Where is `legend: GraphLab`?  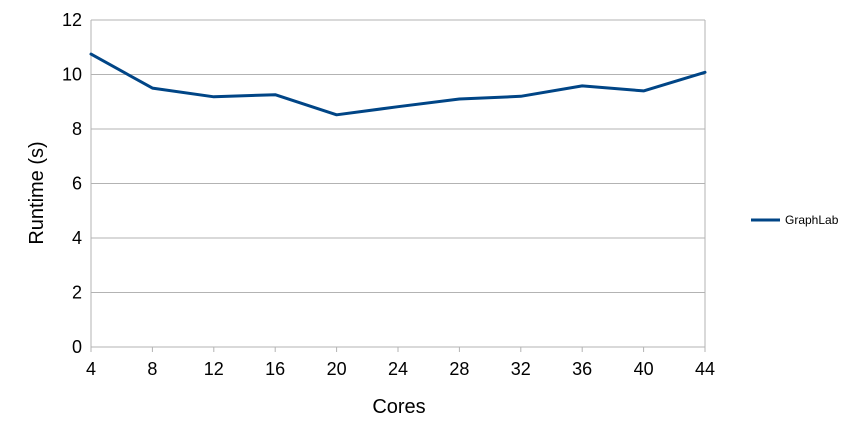 legend: GraphLab is located at coordinates (795, 220).